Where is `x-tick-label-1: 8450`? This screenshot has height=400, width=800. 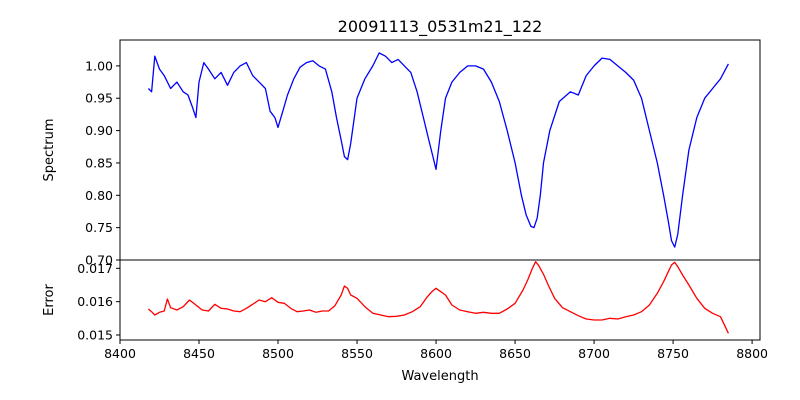
x-tick-label-1: 8450 is located at coordinates (199, 353).